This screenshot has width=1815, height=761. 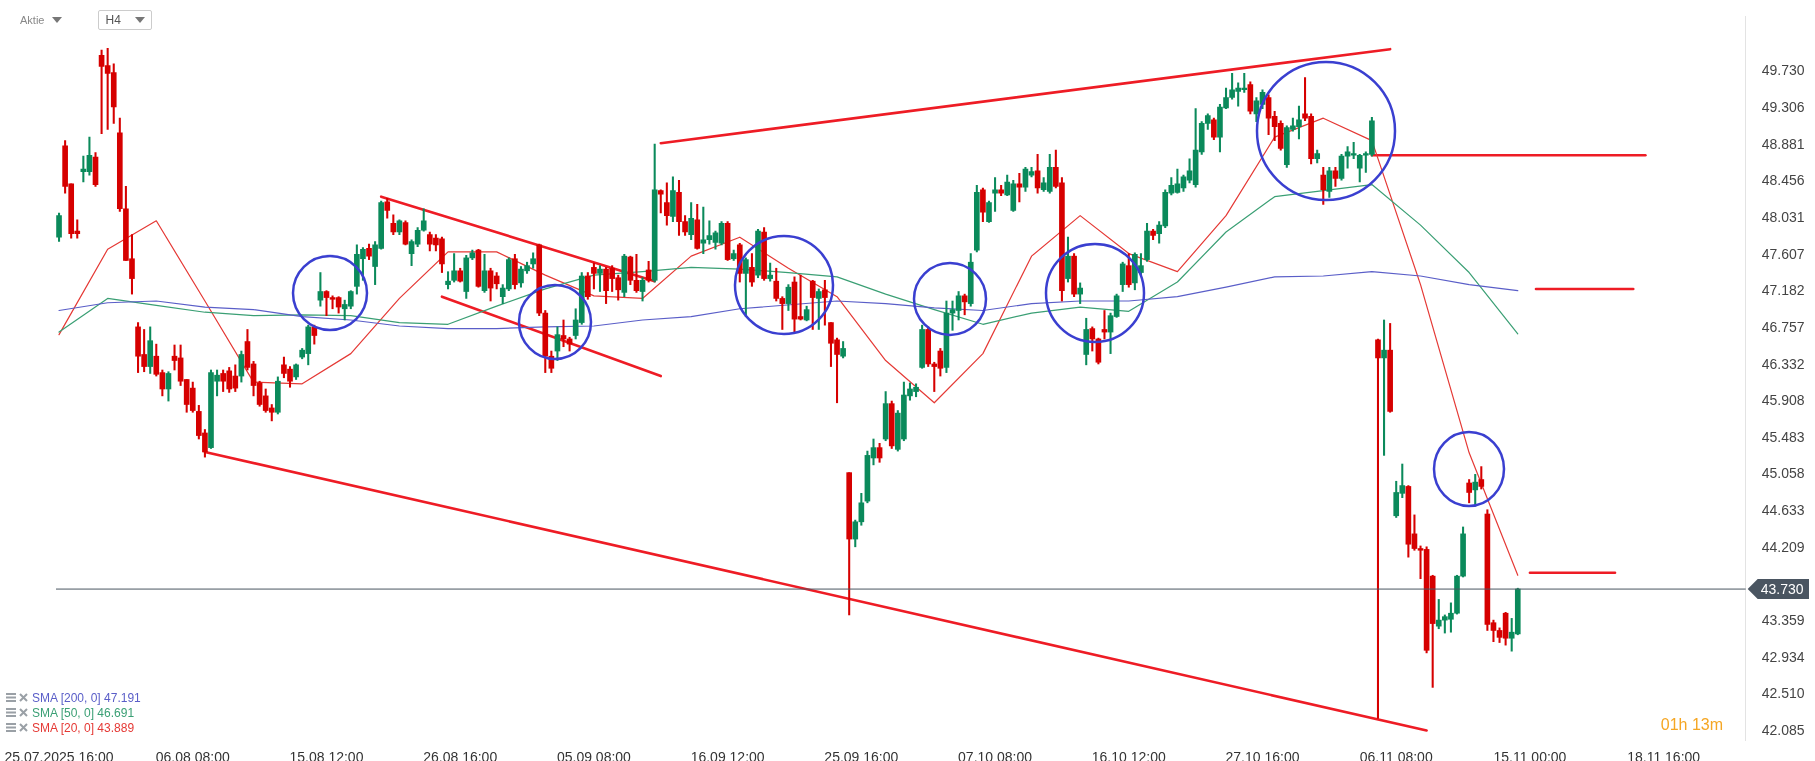 I want to click on chart-title: Aktie, so click(x=32, y=20).